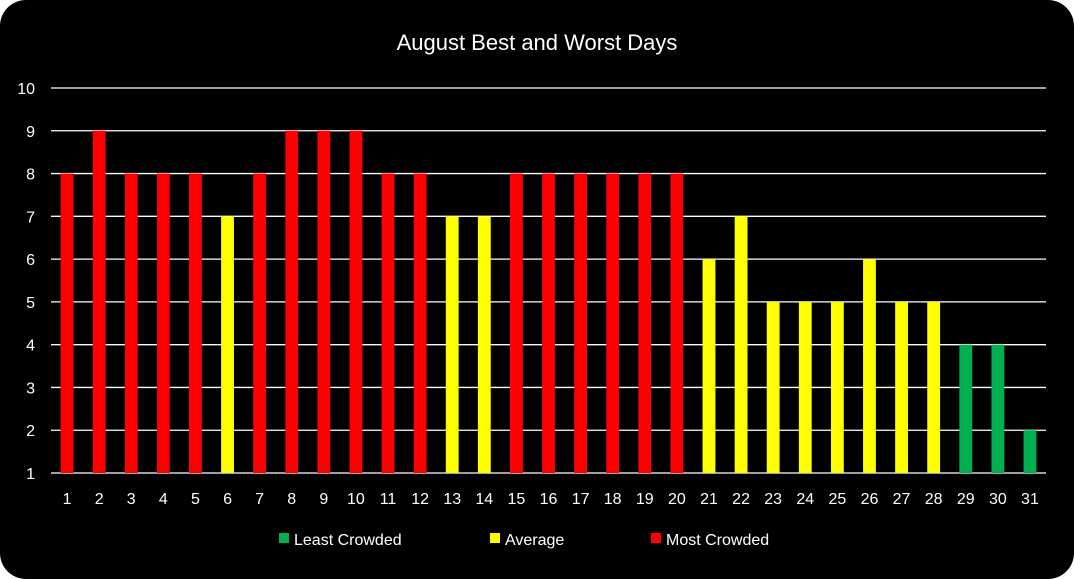  Describe the element at coordinates (195, 499) in the screenshot. I see `x-tick-label: 5` at that location.